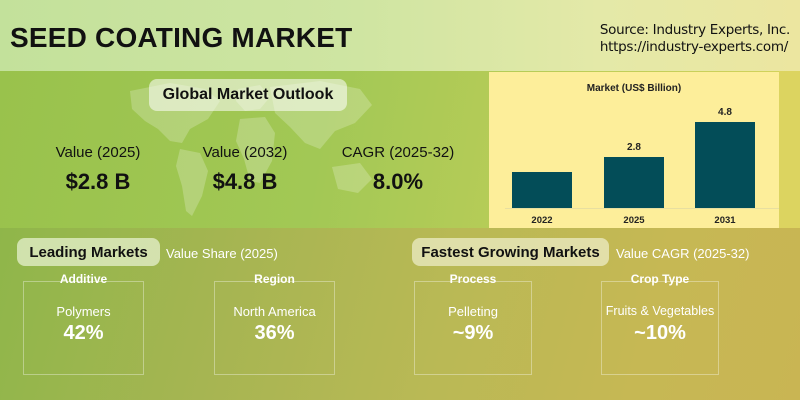 The height and width of the screenshot is (400, 800). Describe the element at coordinates (245, 152) in the screenshot. I see `kpi-label: Value (2032)` at that location.